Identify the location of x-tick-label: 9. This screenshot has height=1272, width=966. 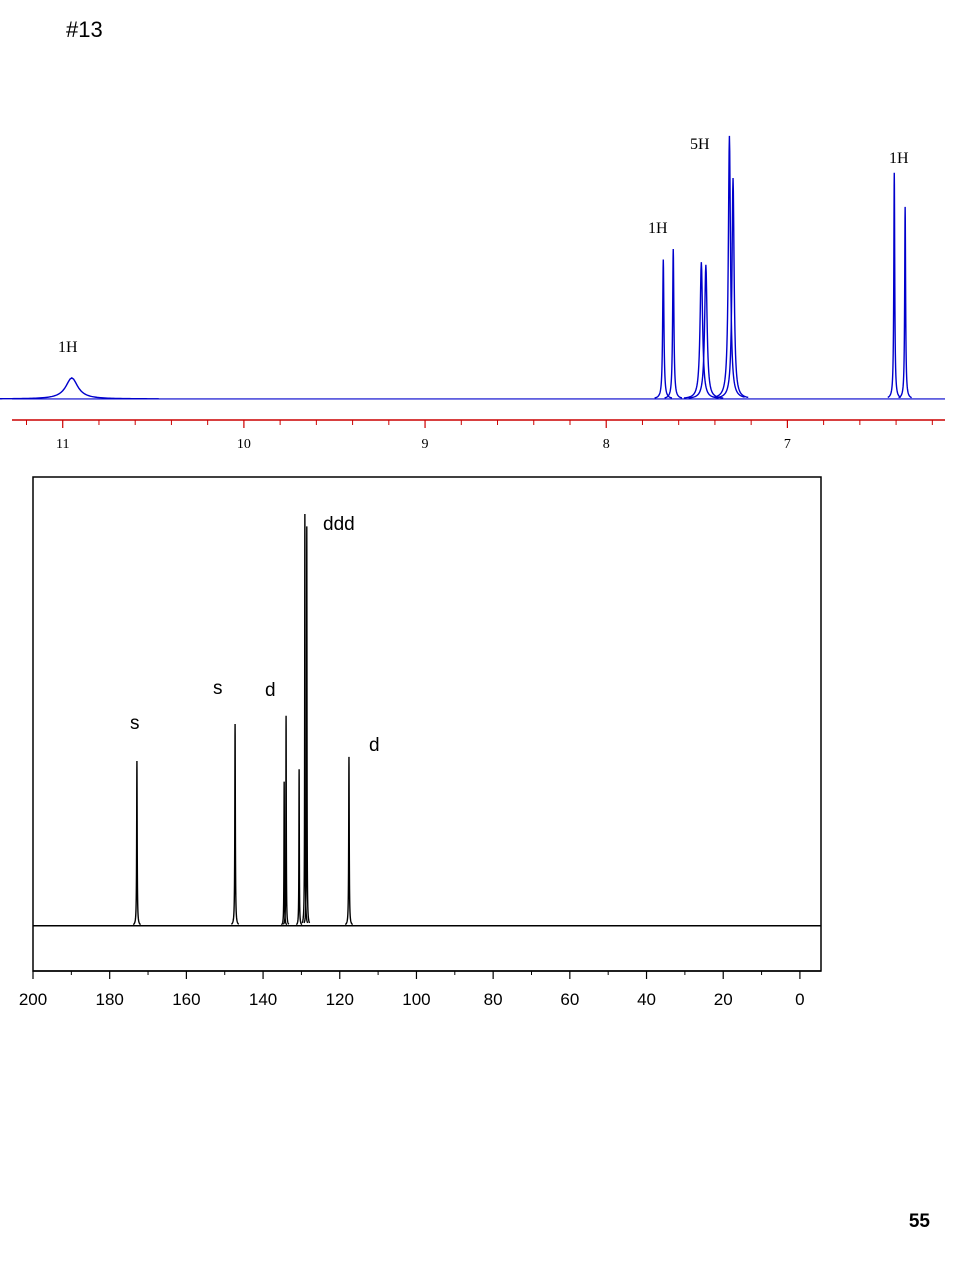
(425, 444).